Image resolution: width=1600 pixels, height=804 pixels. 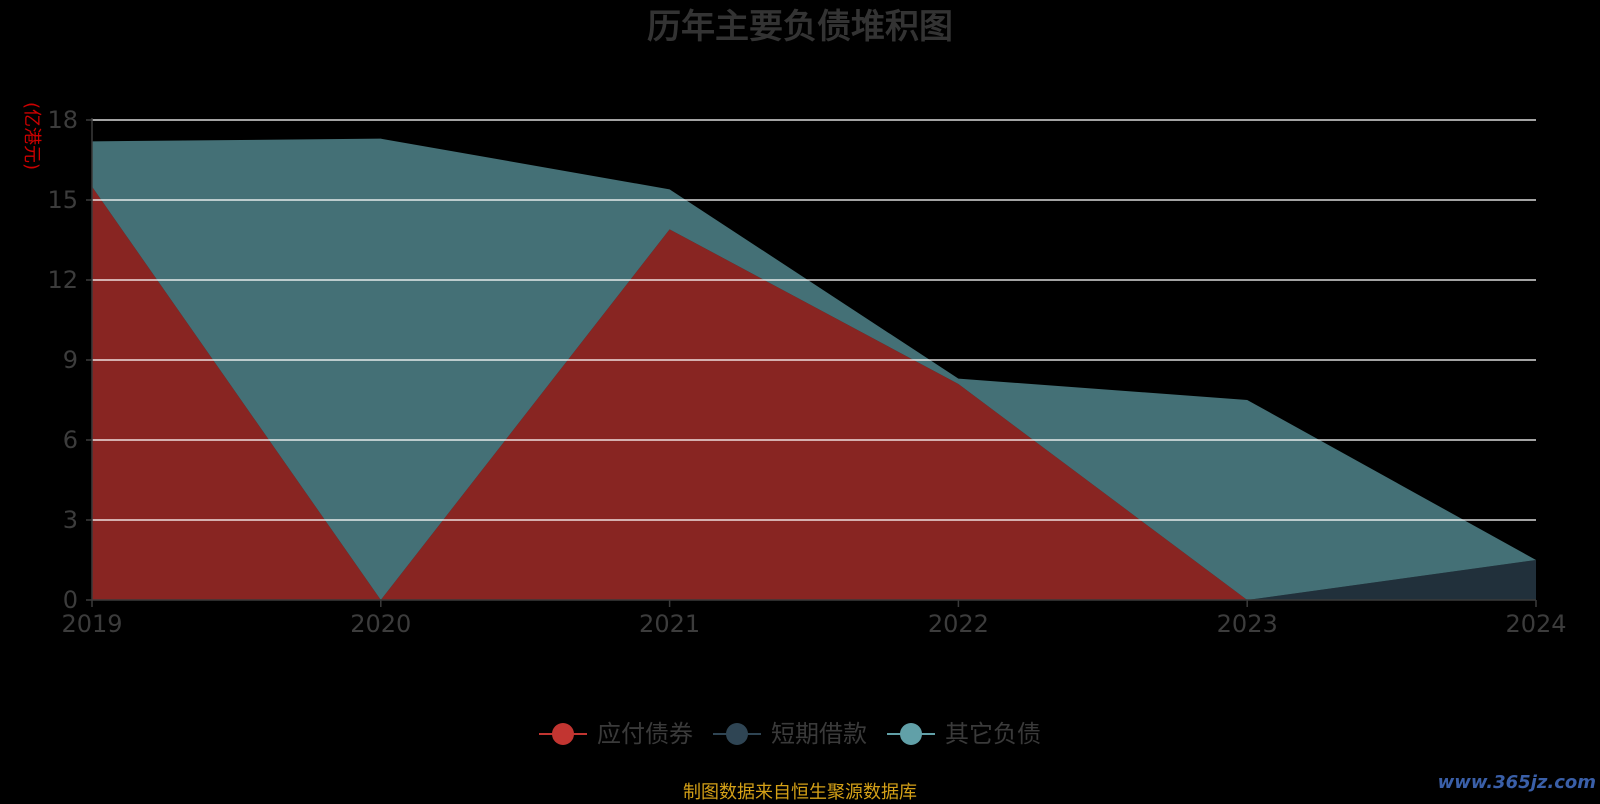 I want to click on y-tick-label-6: 6, so click(x=70, y=440).